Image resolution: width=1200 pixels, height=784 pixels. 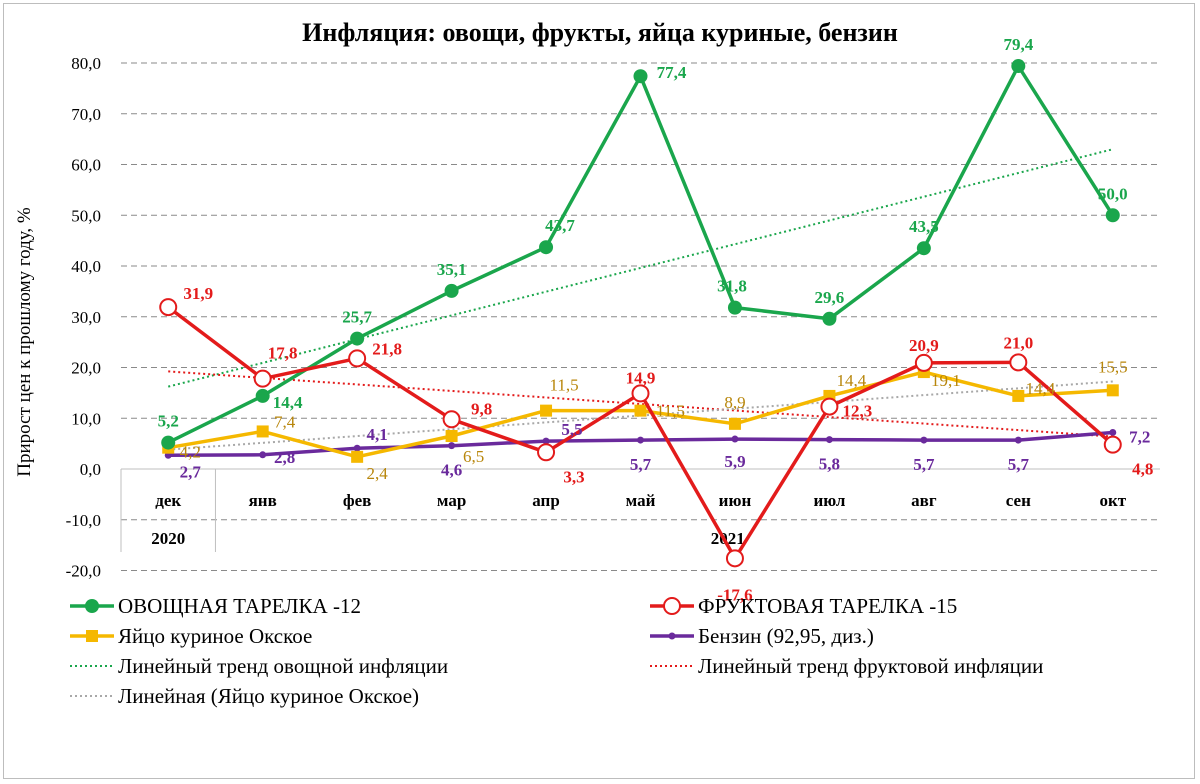 I want to click on data-label: 2,7, so click(x=191, y=471).